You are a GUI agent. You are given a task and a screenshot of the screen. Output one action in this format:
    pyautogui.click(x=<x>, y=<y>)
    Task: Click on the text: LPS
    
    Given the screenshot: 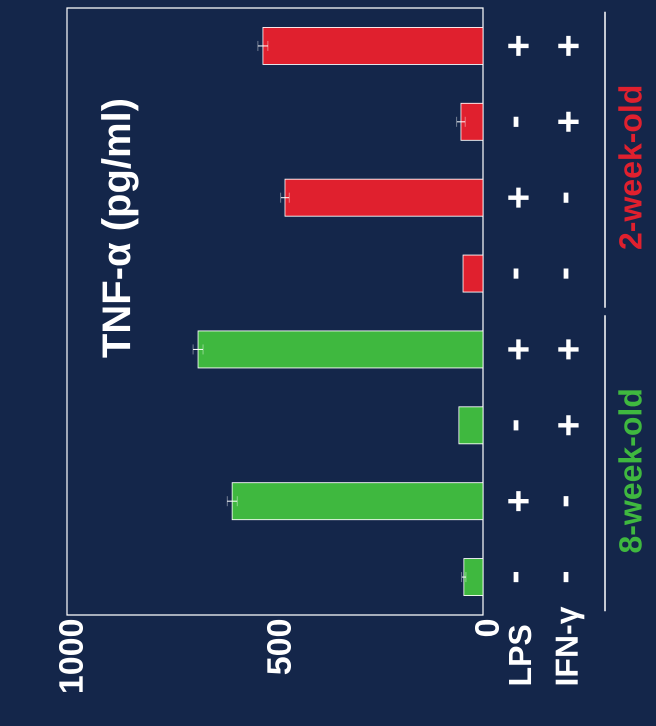 What is the action you would take?
    pyautogui.click(x=520, y=654)
    